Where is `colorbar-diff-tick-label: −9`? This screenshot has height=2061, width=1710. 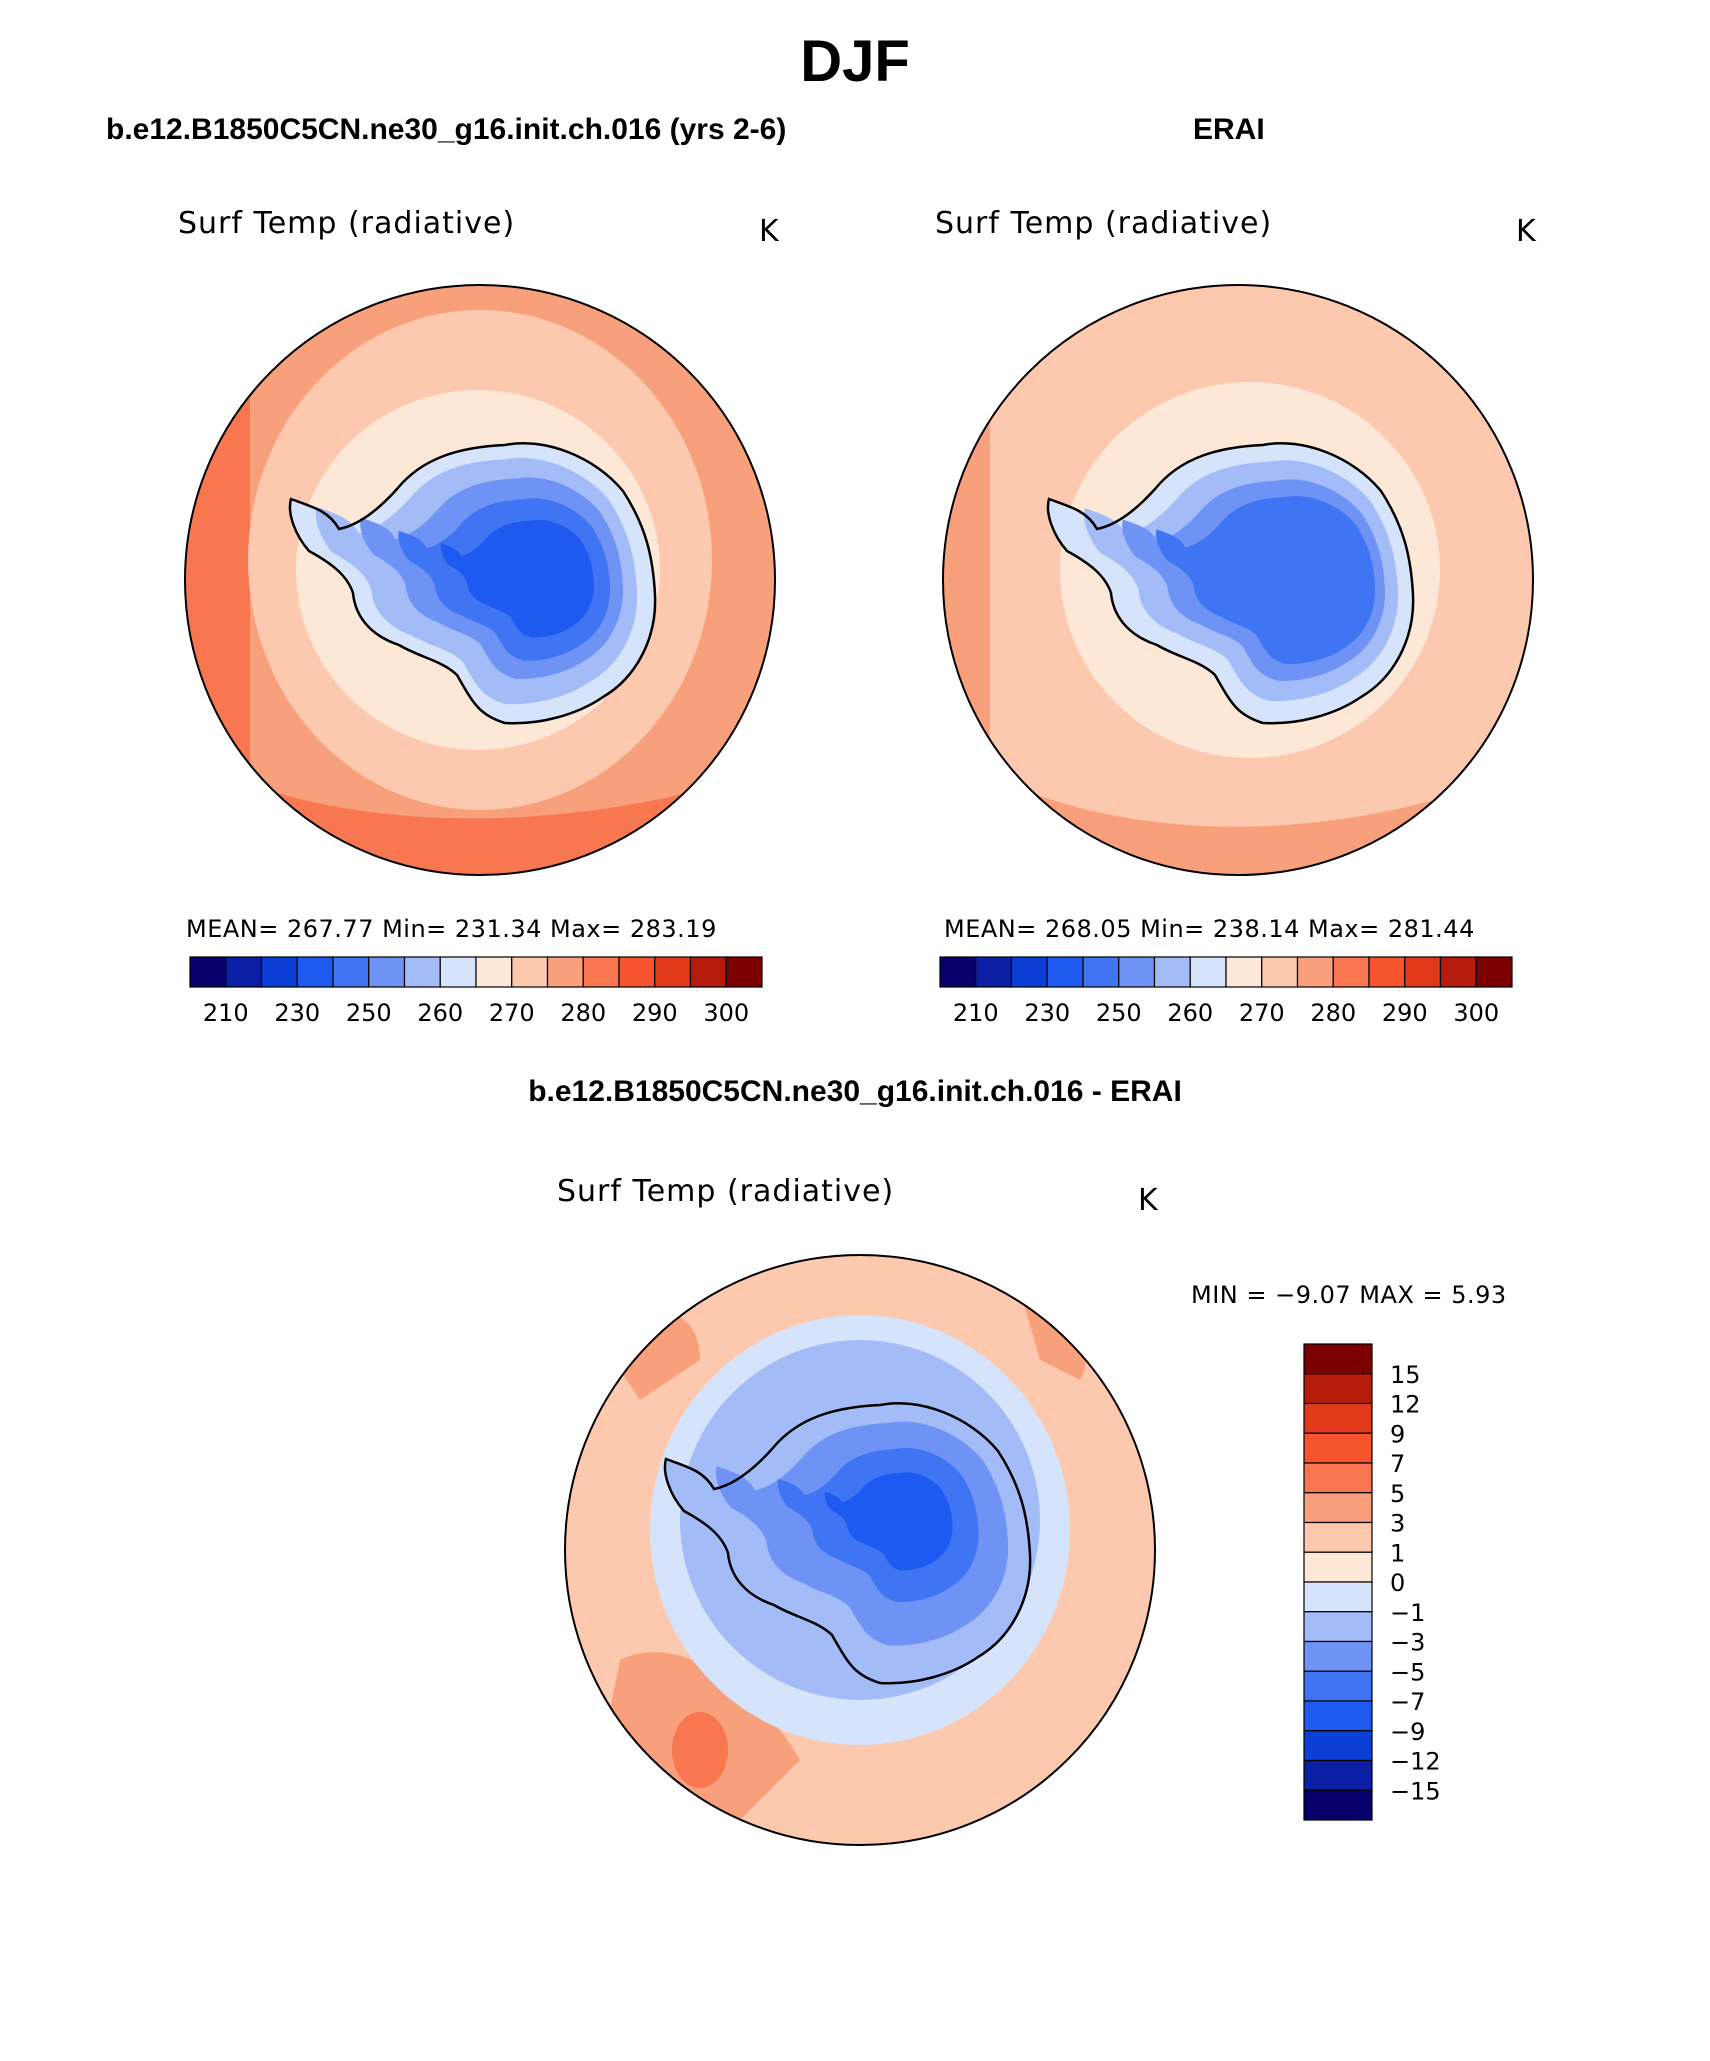
colorbar-diff-tick-label: −9 is located at coordinates (1407, 1732).